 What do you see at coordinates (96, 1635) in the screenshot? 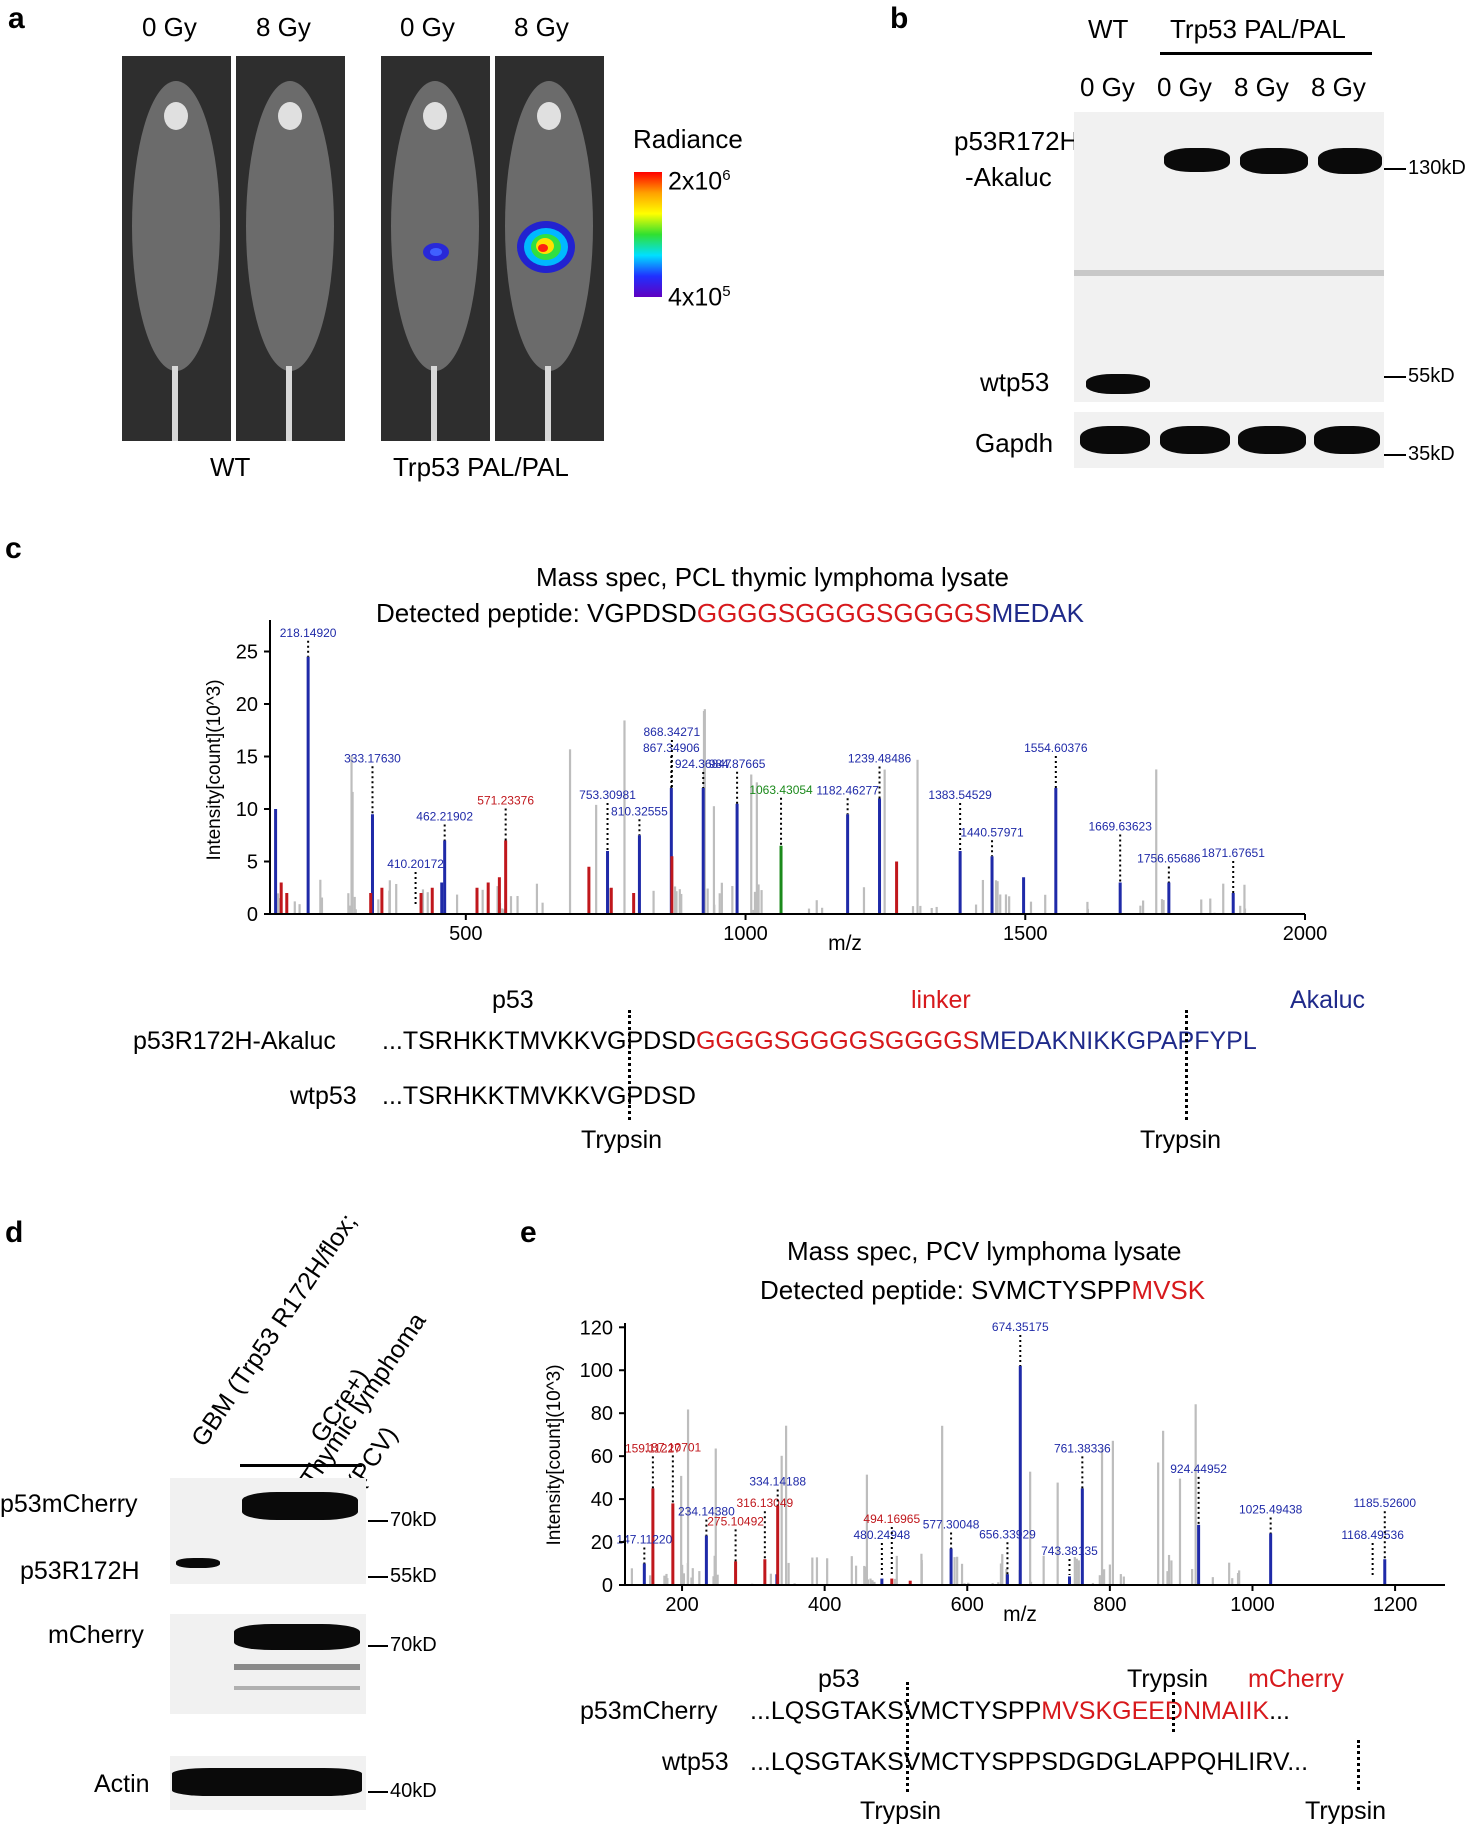
I see `blot-d-row-mcherry: mCherry` at bounding box center [96, 1635].